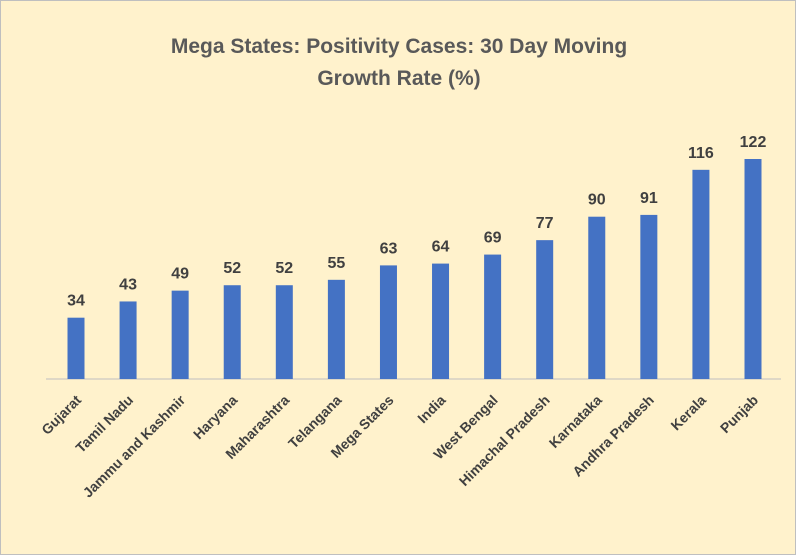 The image size is (796, 555). Describe the element at coordinates (441, 247) in the screenshot. I see `data-label: 64` at that location.